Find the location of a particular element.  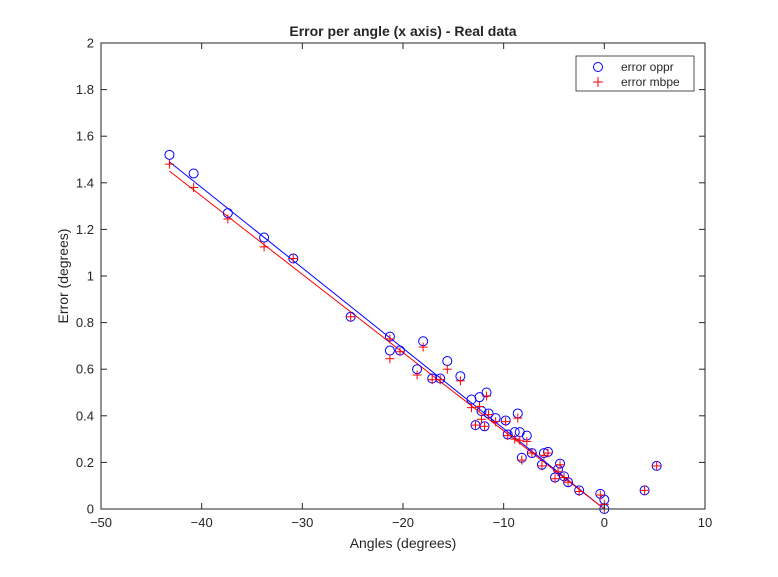

y-axis-label: Error (degrees) is located at coordinates (63, 276).